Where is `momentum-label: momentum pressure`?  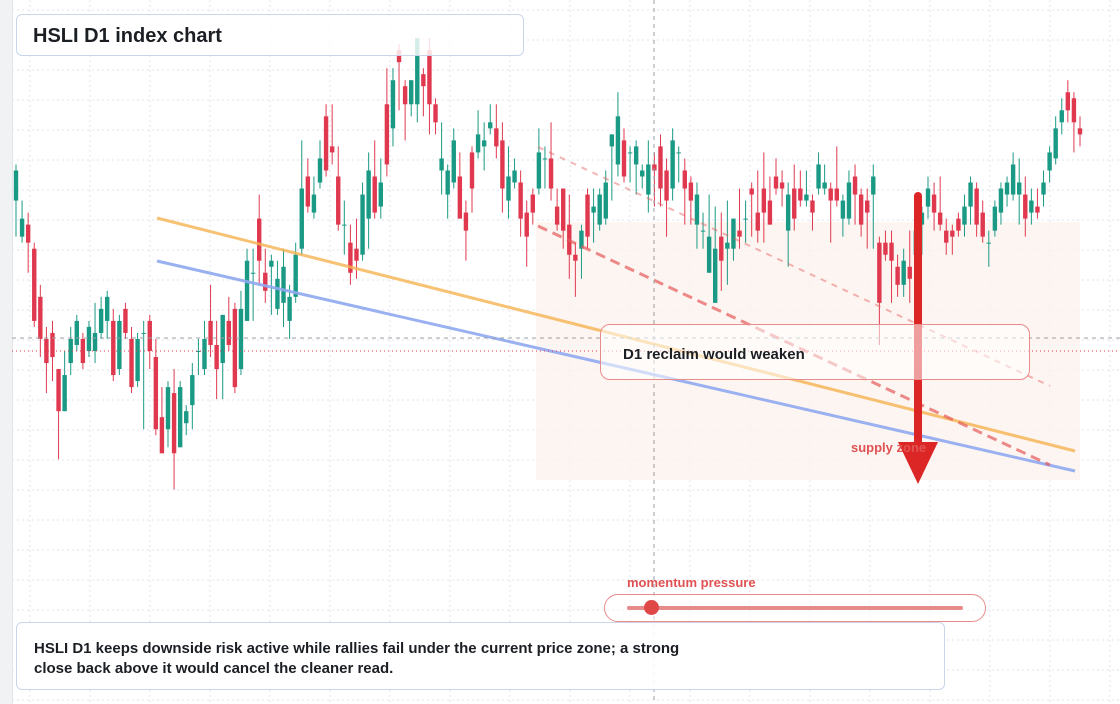
momentum-label: momentum pressure is located at coordinates (691, 582).